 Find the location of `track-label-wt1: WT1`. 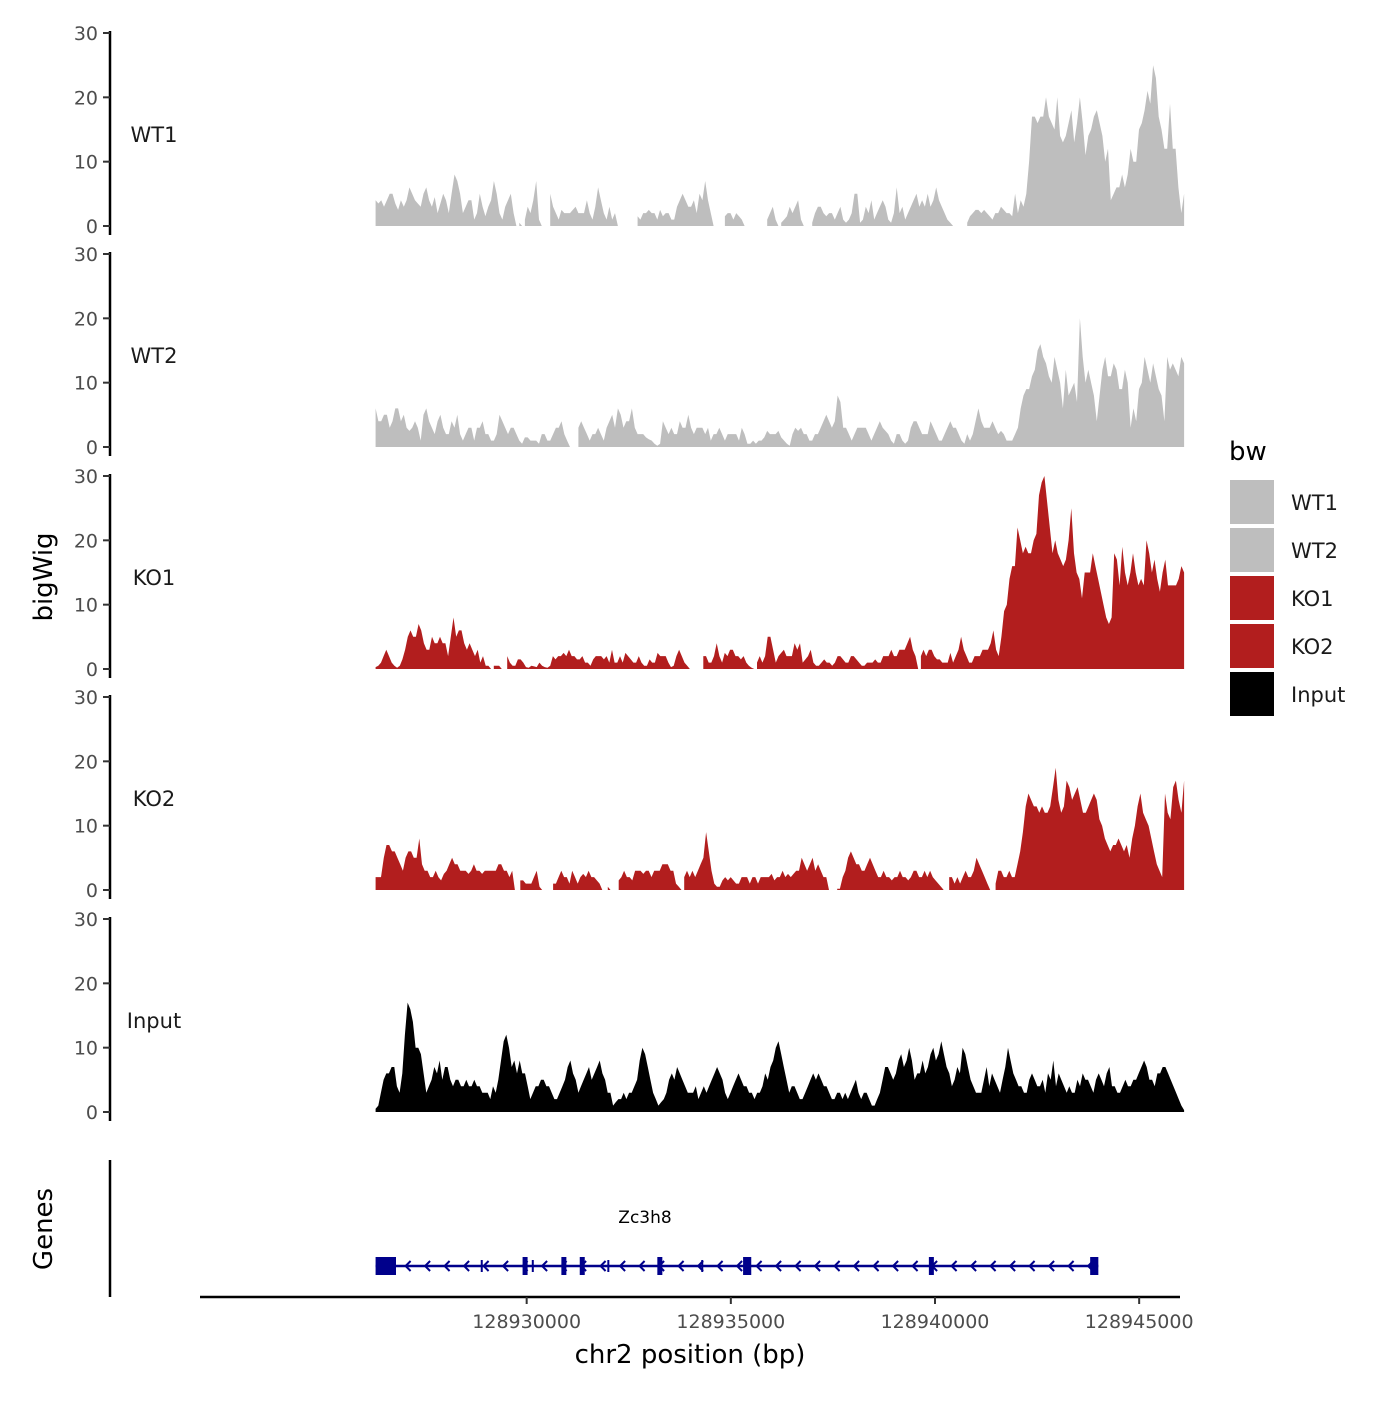

track-label-wt1: WT1 is located at coordinates (154, 135).